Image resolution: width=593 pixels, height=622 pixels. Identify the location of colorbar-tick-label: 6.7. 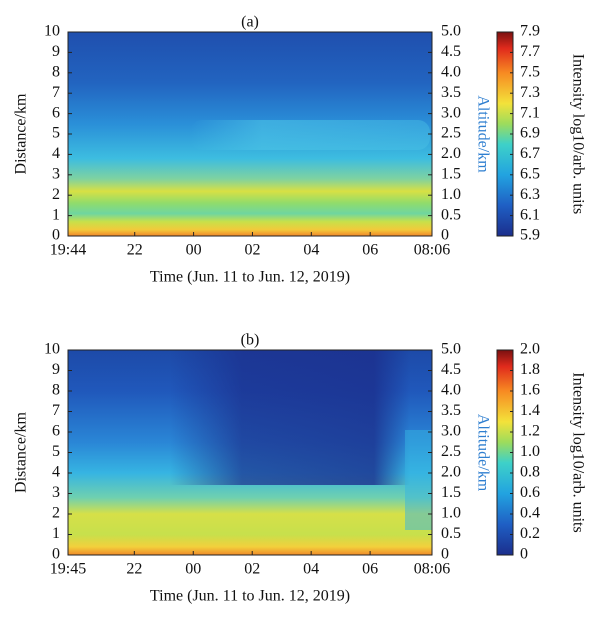
(530, 153).